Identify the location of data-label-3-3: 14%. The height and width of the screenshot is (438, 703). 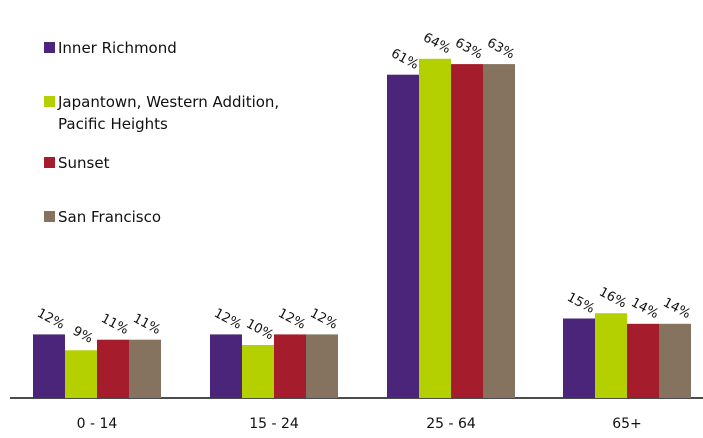
(676, 308).